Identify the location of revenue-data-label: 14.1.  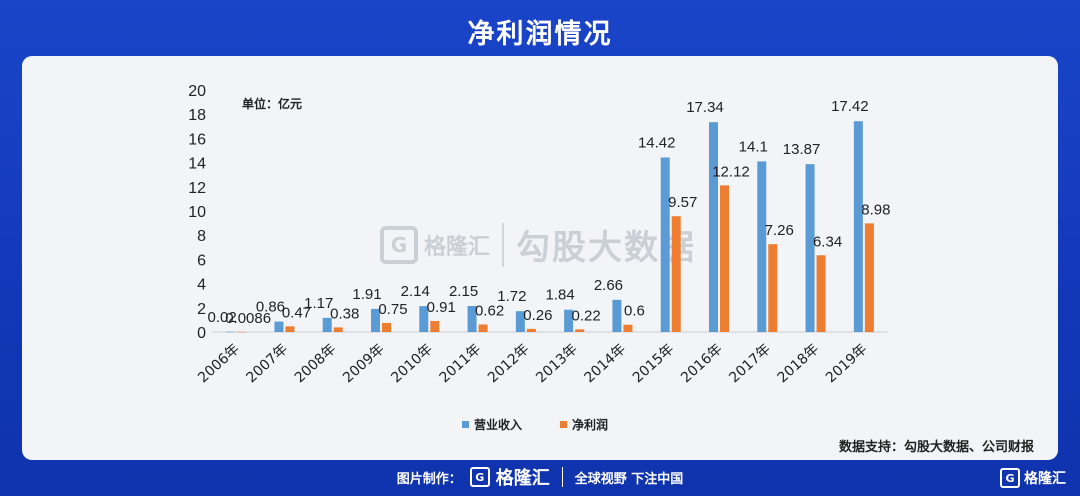
(753, 146).